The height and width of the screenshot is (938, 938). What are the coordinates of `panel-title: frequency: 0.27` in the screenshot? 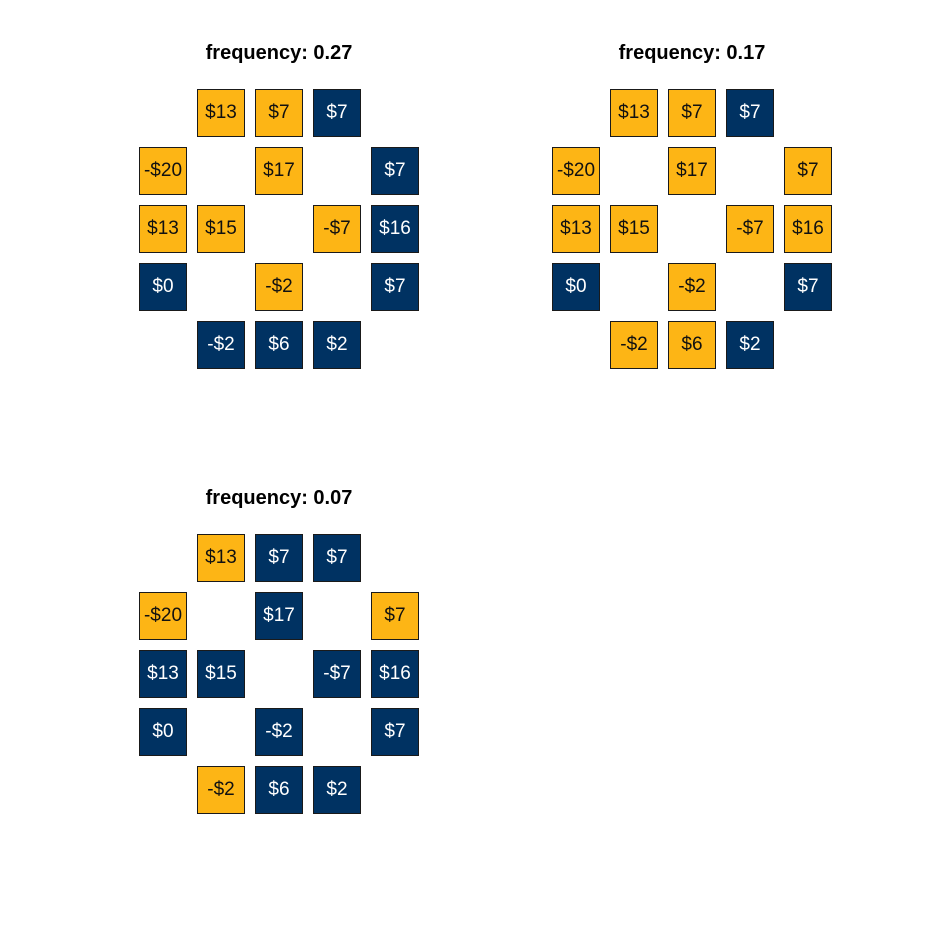 It's located at (279, 53).